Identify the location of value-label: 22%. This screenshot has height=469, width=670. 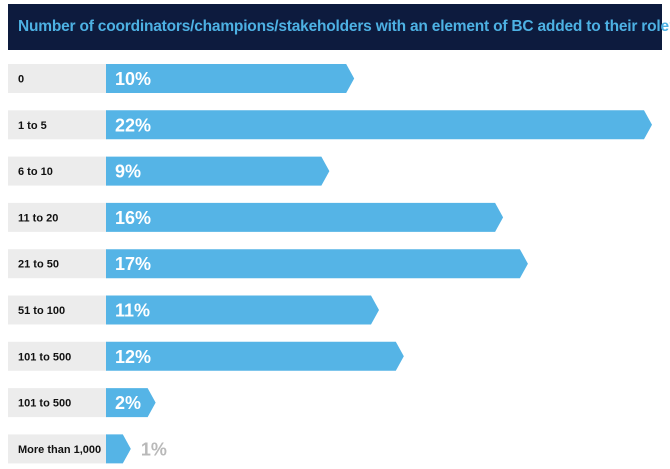
(133, 125).